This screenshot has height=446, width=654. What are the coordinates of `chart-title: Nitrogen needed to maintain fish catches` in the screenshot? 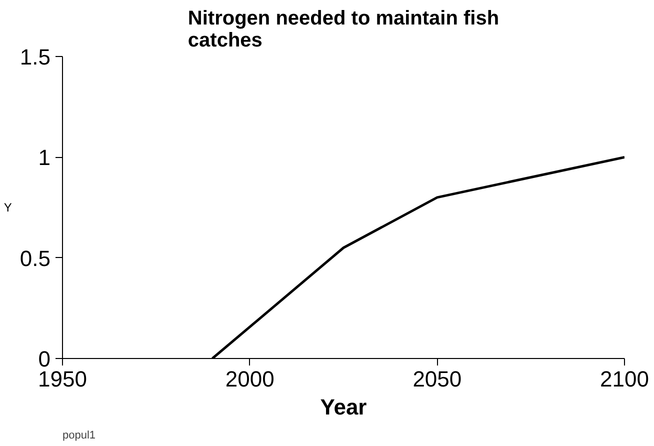 It's located at (344, 30).